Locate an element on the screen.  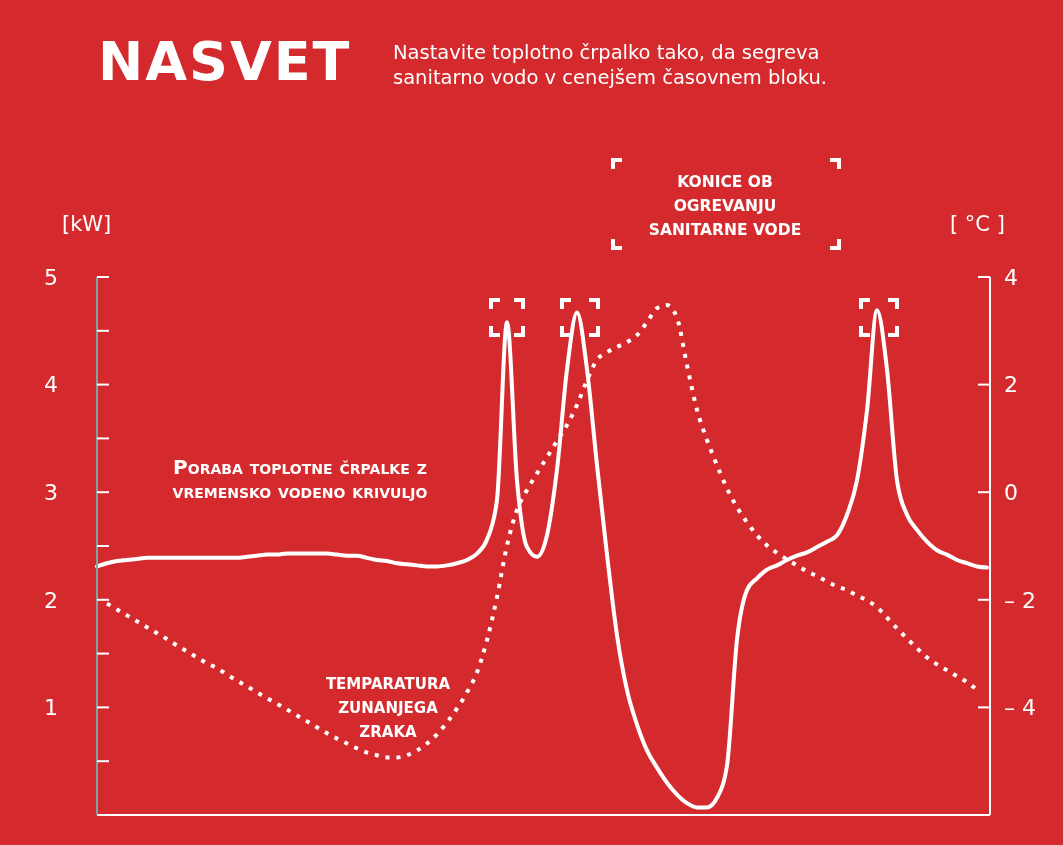
text: Poraba toplotne črpalke z vremensko vodeno krivuljo is located at coordinates (300, 479).